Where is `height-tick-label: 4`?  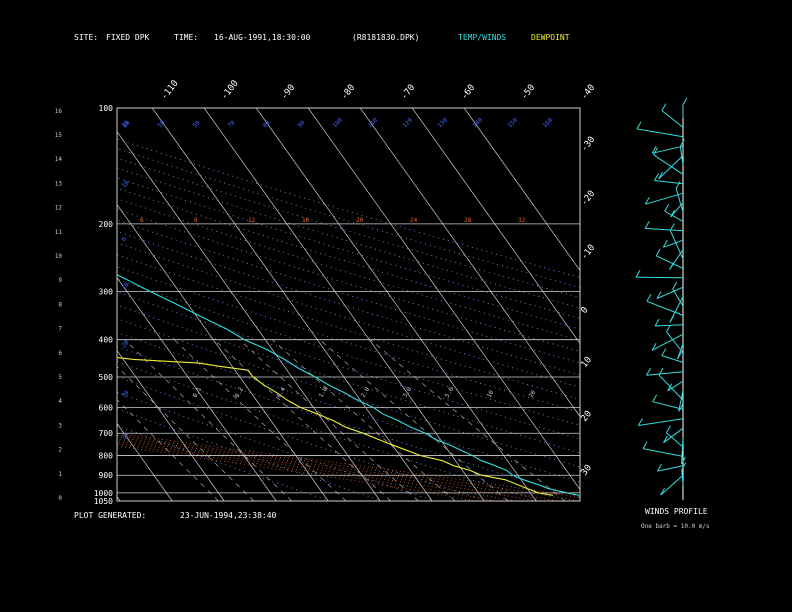
height-tick-label: 4 is located at coordinates (60, 401).